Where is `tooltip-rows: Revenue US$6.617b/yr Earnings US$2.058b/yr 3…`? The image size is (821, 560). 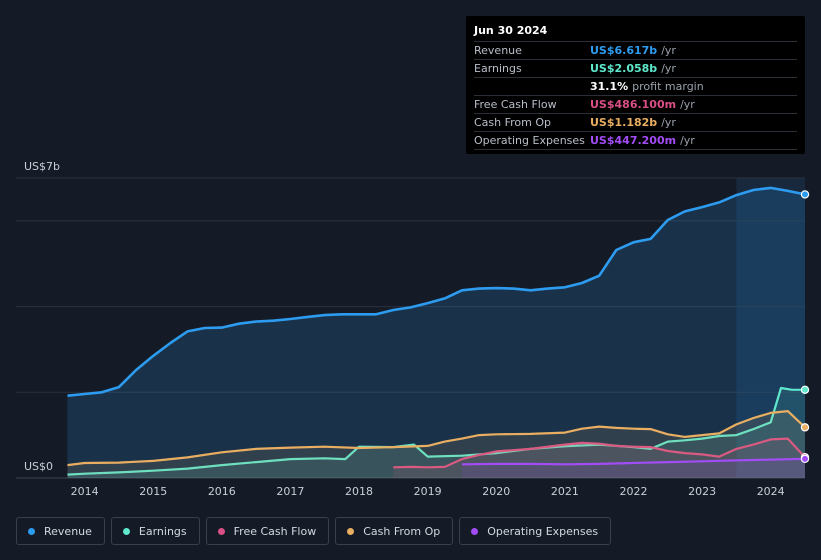 tooltip-rows: Revenue US$6.617b/yr Earnings US$2.058b/yr 3… is located at coordinates (635, 96).